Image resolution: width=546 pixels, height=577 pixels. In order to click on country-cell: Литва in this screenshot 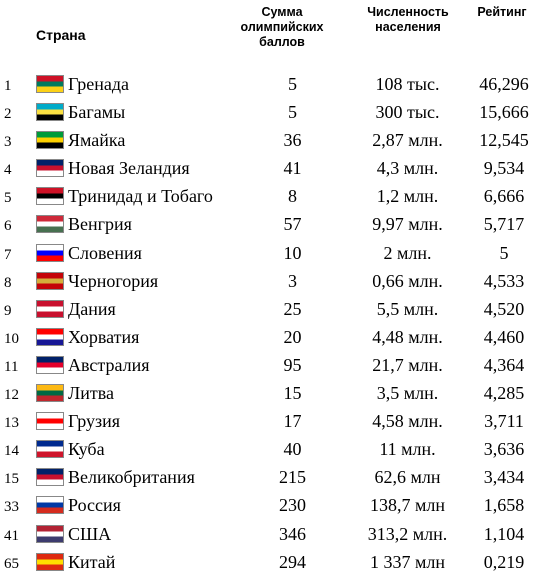, I will do `click(91, 393)`.